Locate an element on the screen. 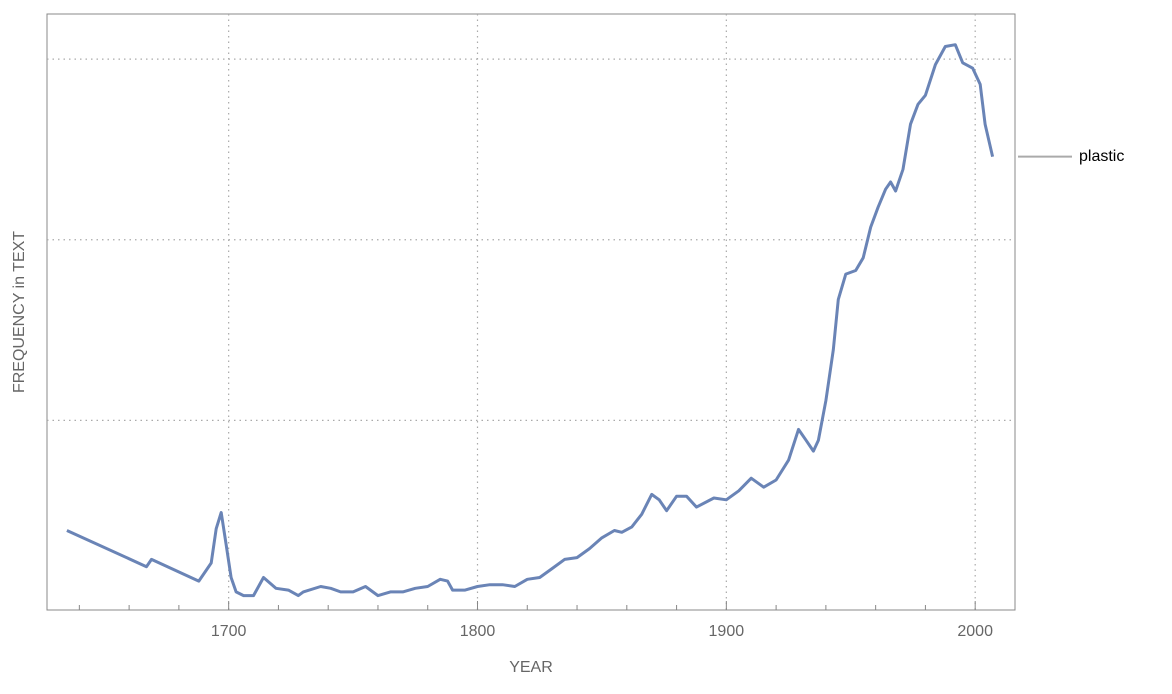  series-label: plastic is located at coordinates (1101, 156).